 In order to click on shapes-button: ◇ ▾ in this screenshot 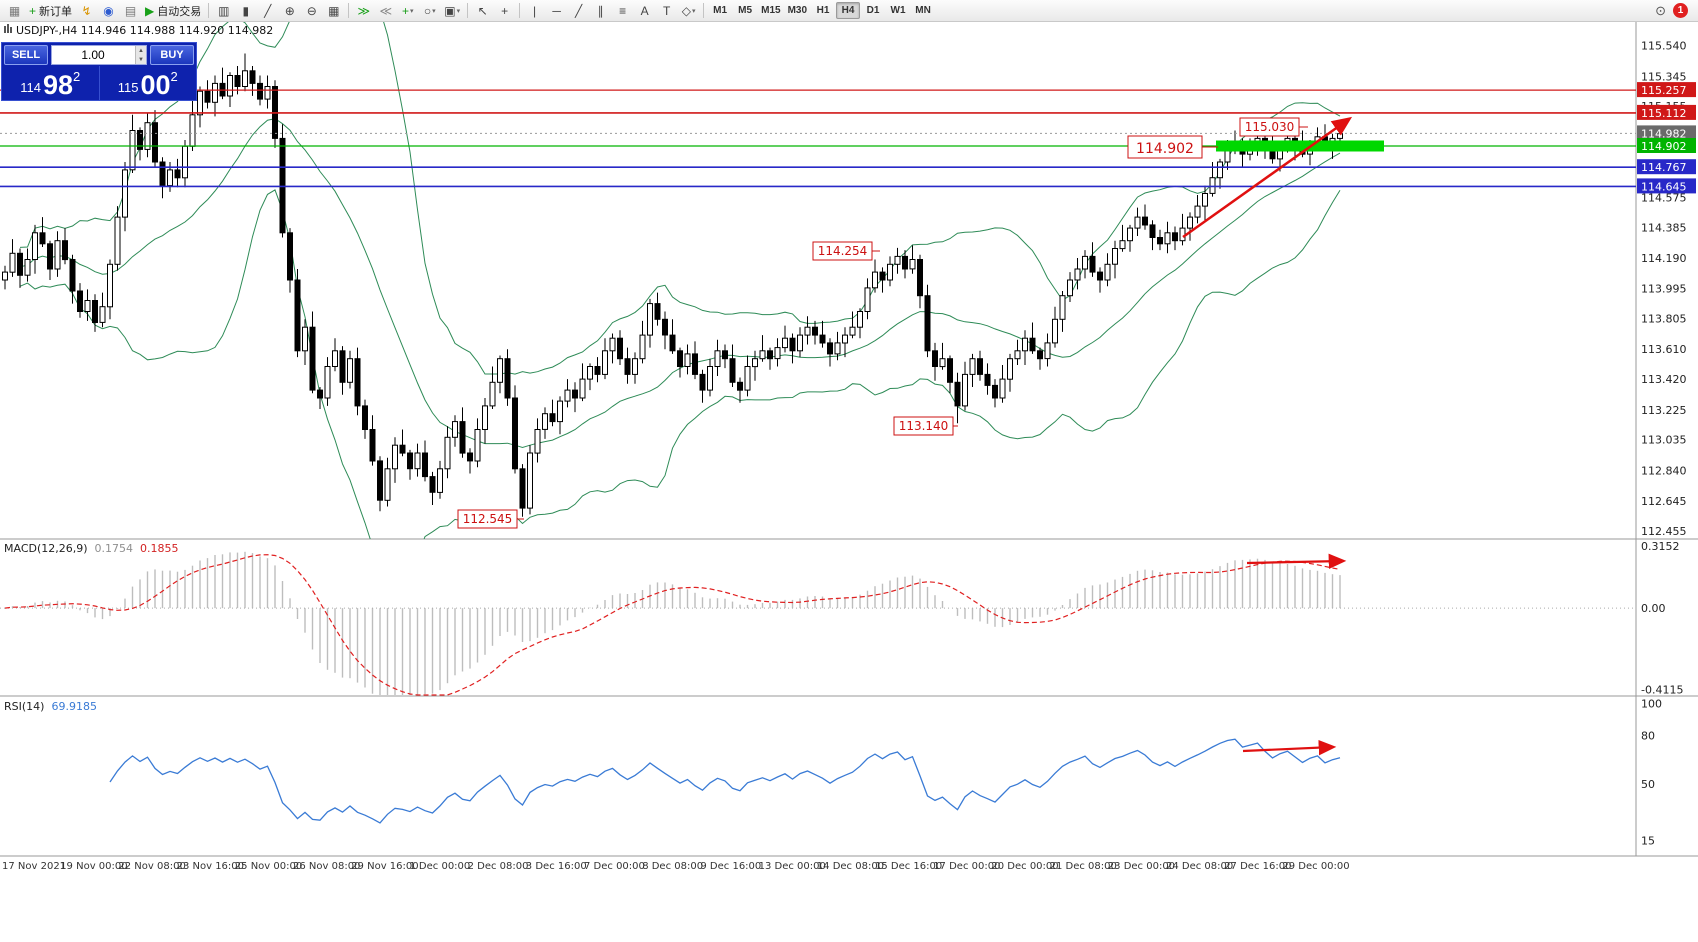, I will do `click(688, 10)`.